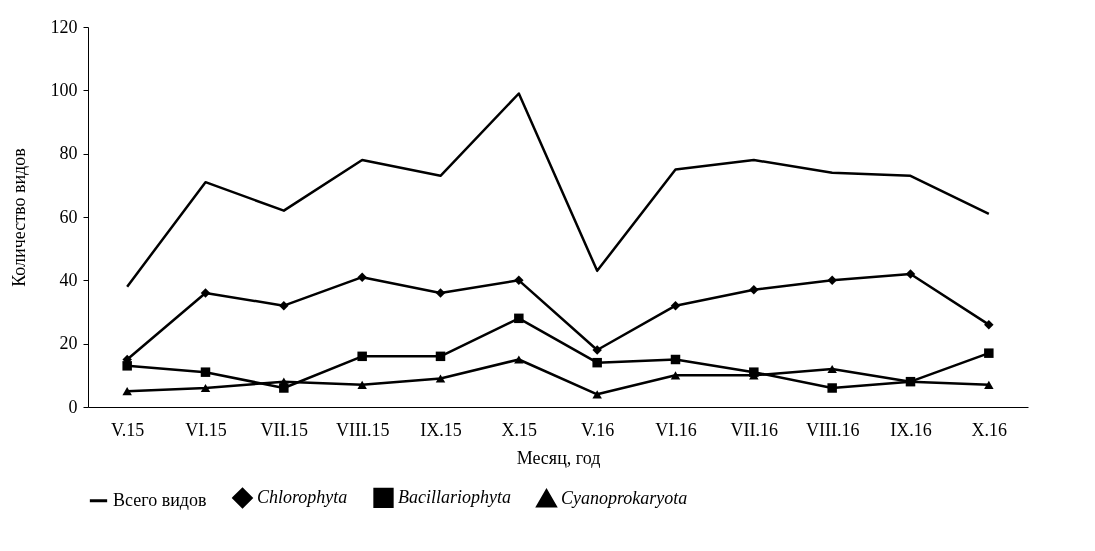  Describe the element at coordinates (754, 429) in the screenshot. I see `x-tick-label: VII.16` at that location.